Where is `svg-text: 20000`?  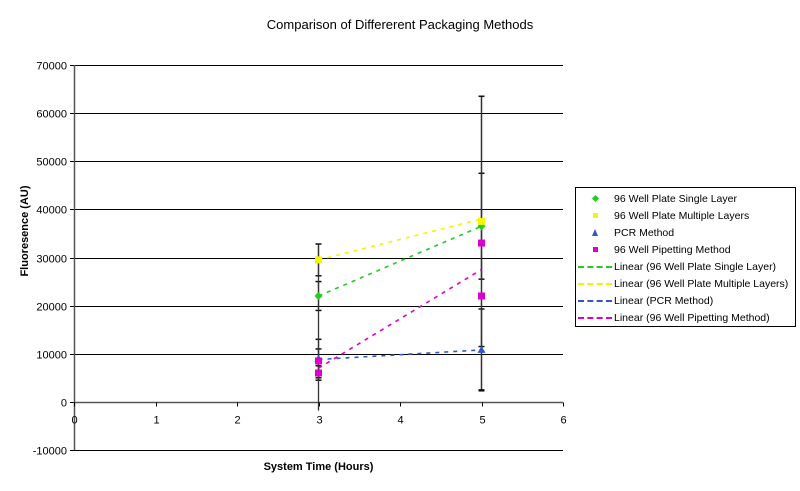
svg-text: 20000 is located at coordinates (51, 308).